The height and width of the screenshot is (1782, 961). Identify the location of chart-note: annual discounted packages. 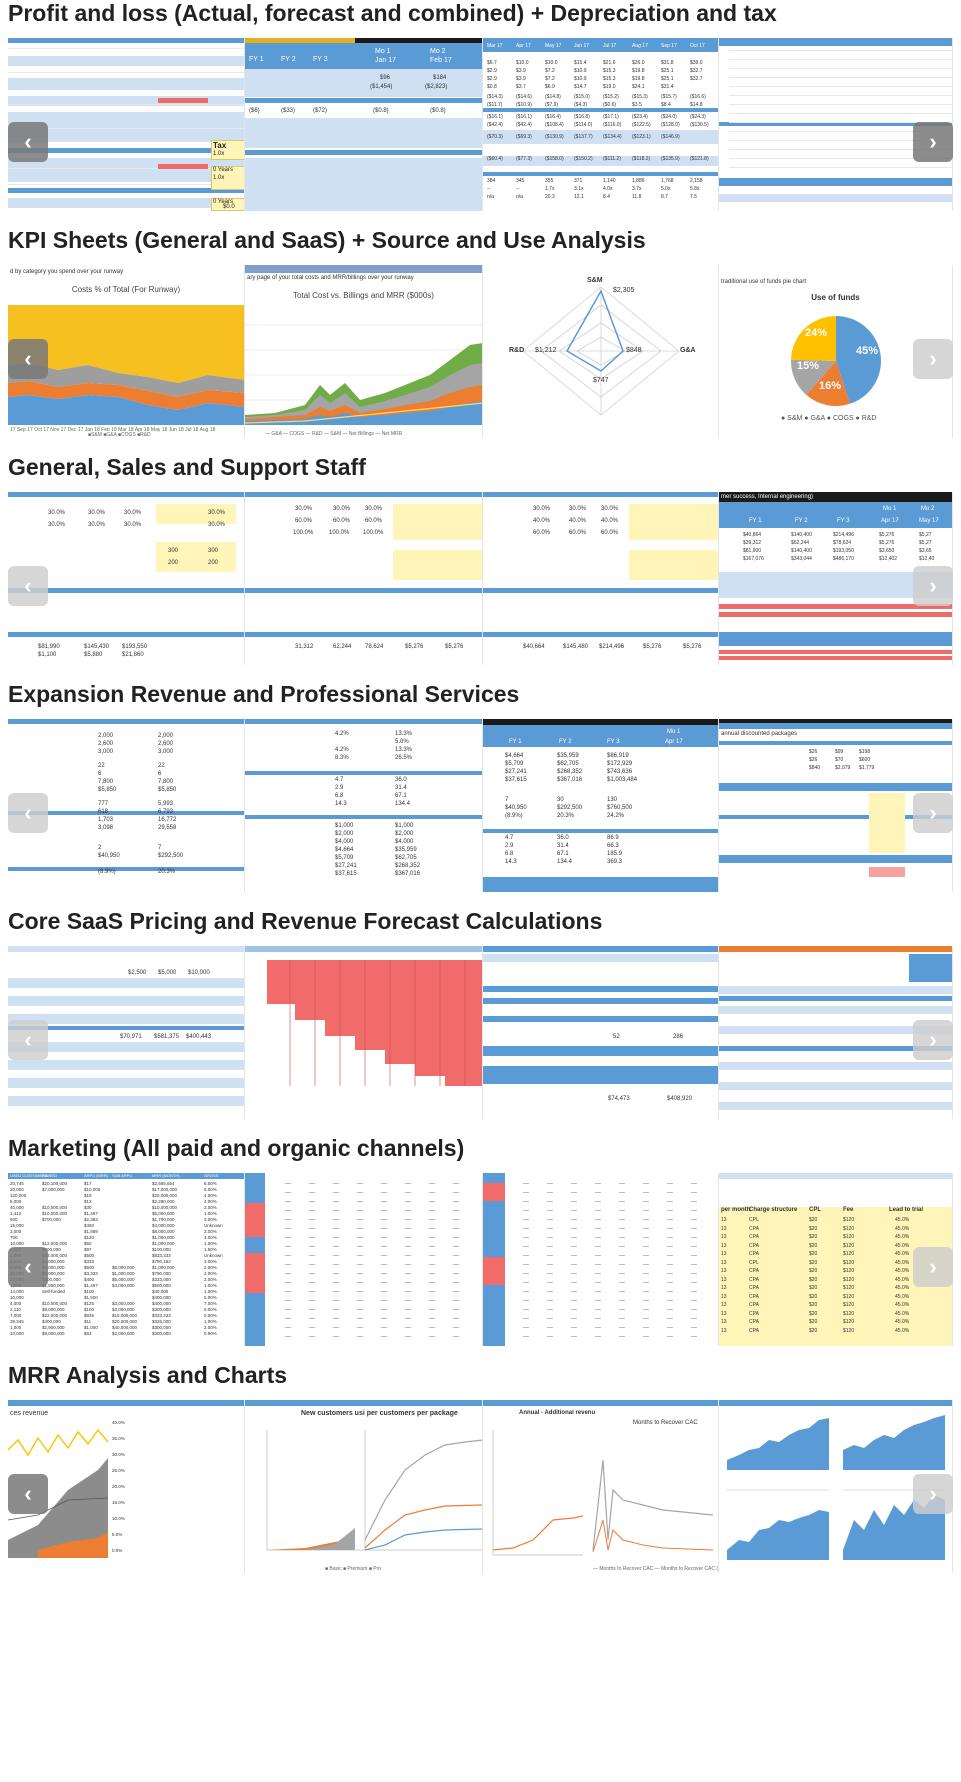
(759, 734).